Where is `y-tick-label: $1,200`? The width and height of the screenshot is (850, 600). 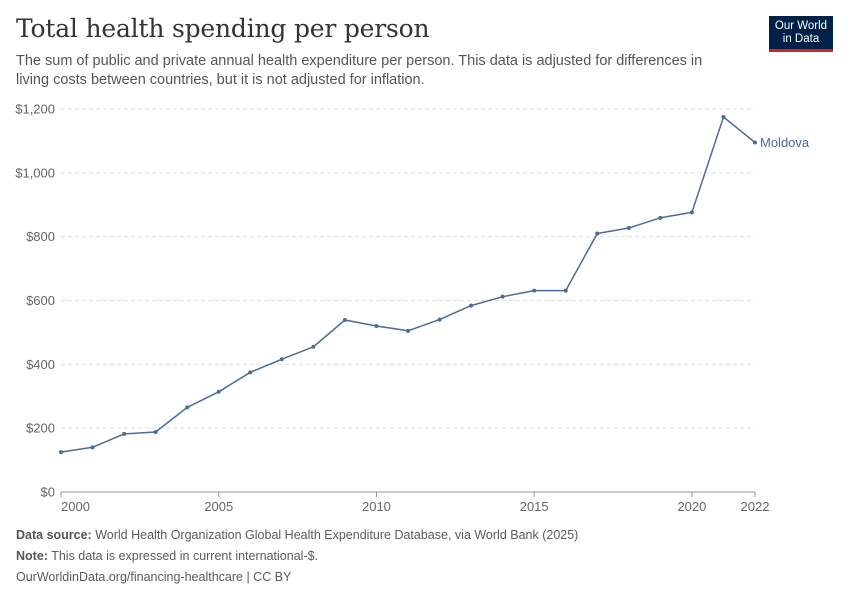 y-tick-label: $1,200 is located at coordinates (35, 109).